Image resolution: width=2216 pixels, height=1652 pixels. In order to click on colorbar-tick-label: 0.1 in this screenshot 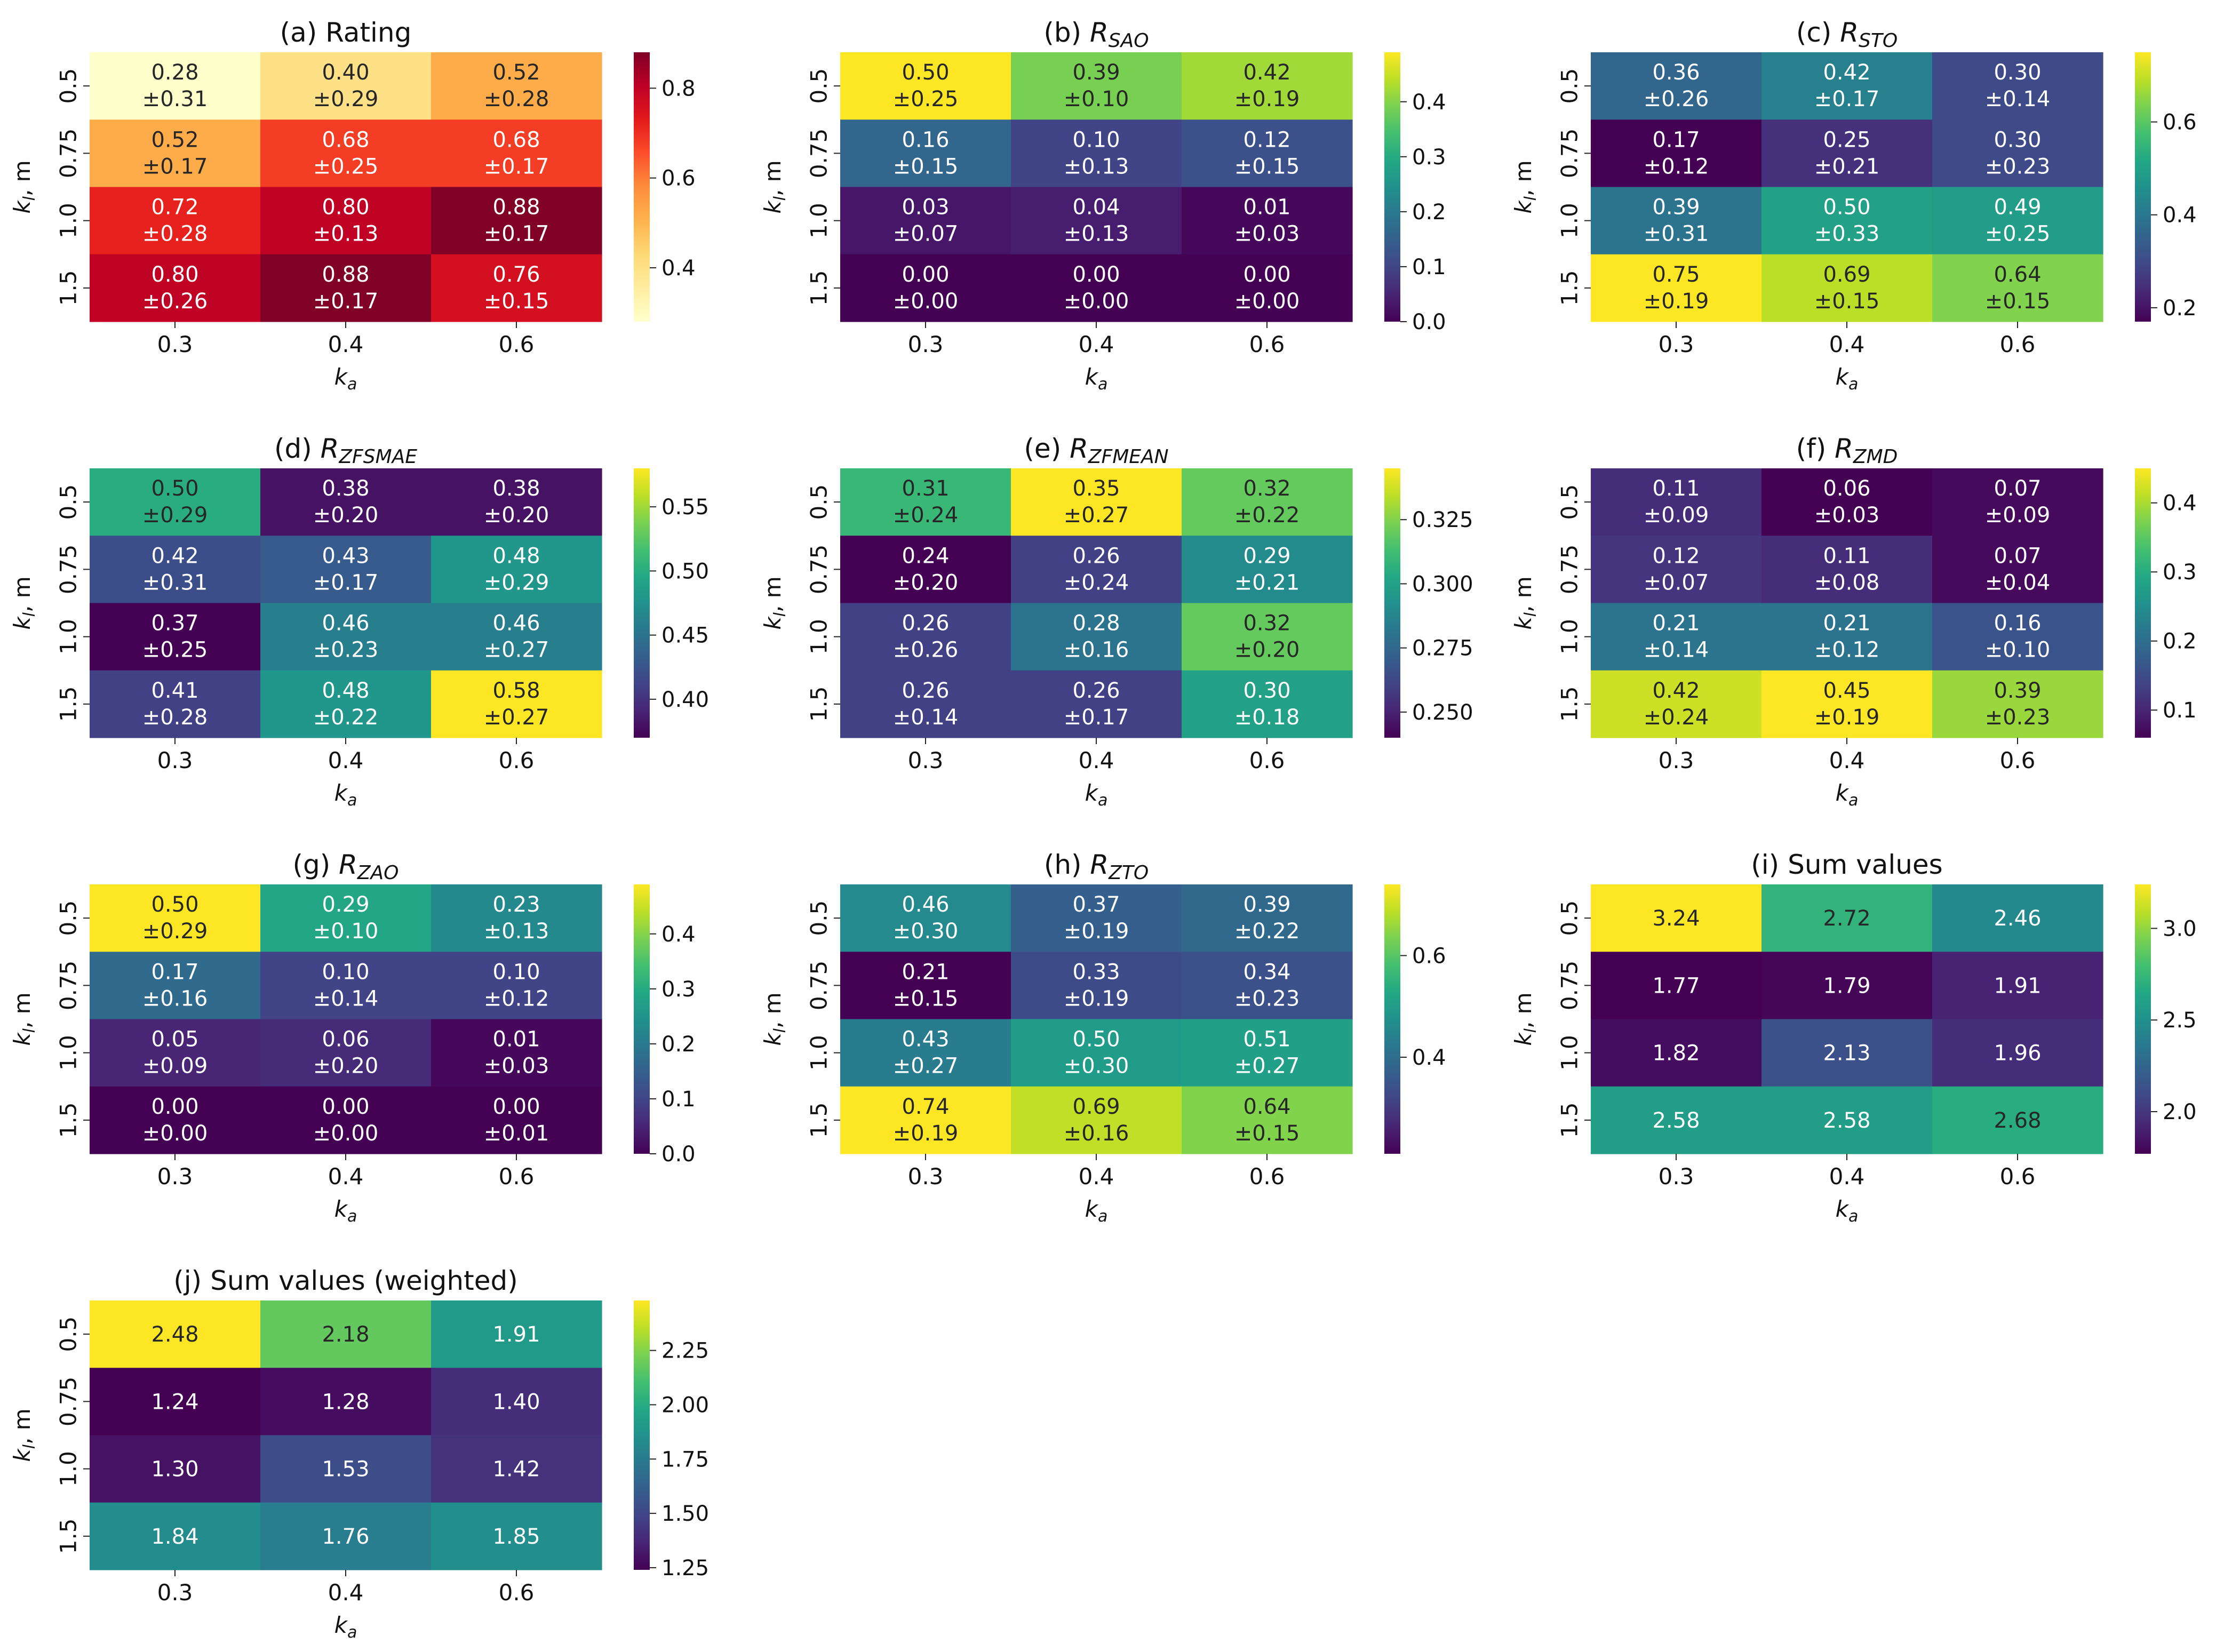, I will do `click(1429, 267)`.